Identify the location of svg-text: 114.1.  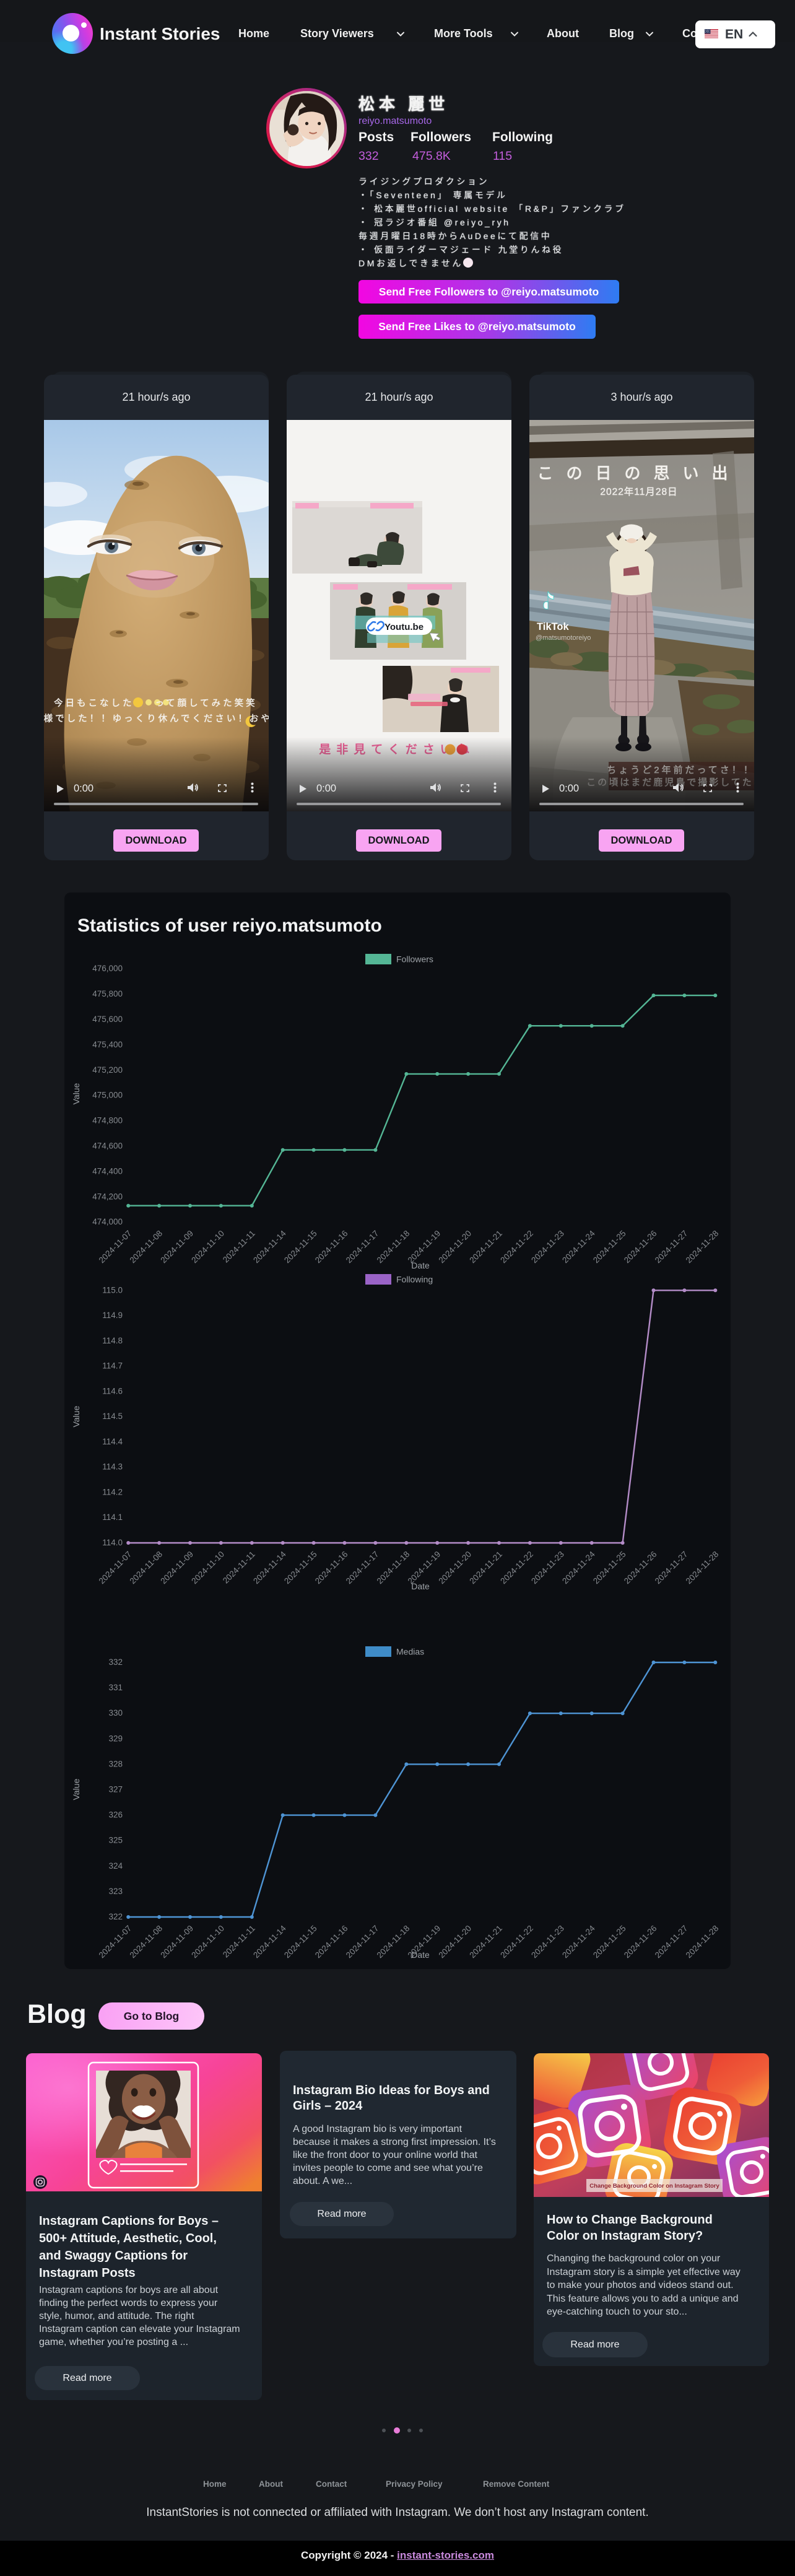
(112, 1517).